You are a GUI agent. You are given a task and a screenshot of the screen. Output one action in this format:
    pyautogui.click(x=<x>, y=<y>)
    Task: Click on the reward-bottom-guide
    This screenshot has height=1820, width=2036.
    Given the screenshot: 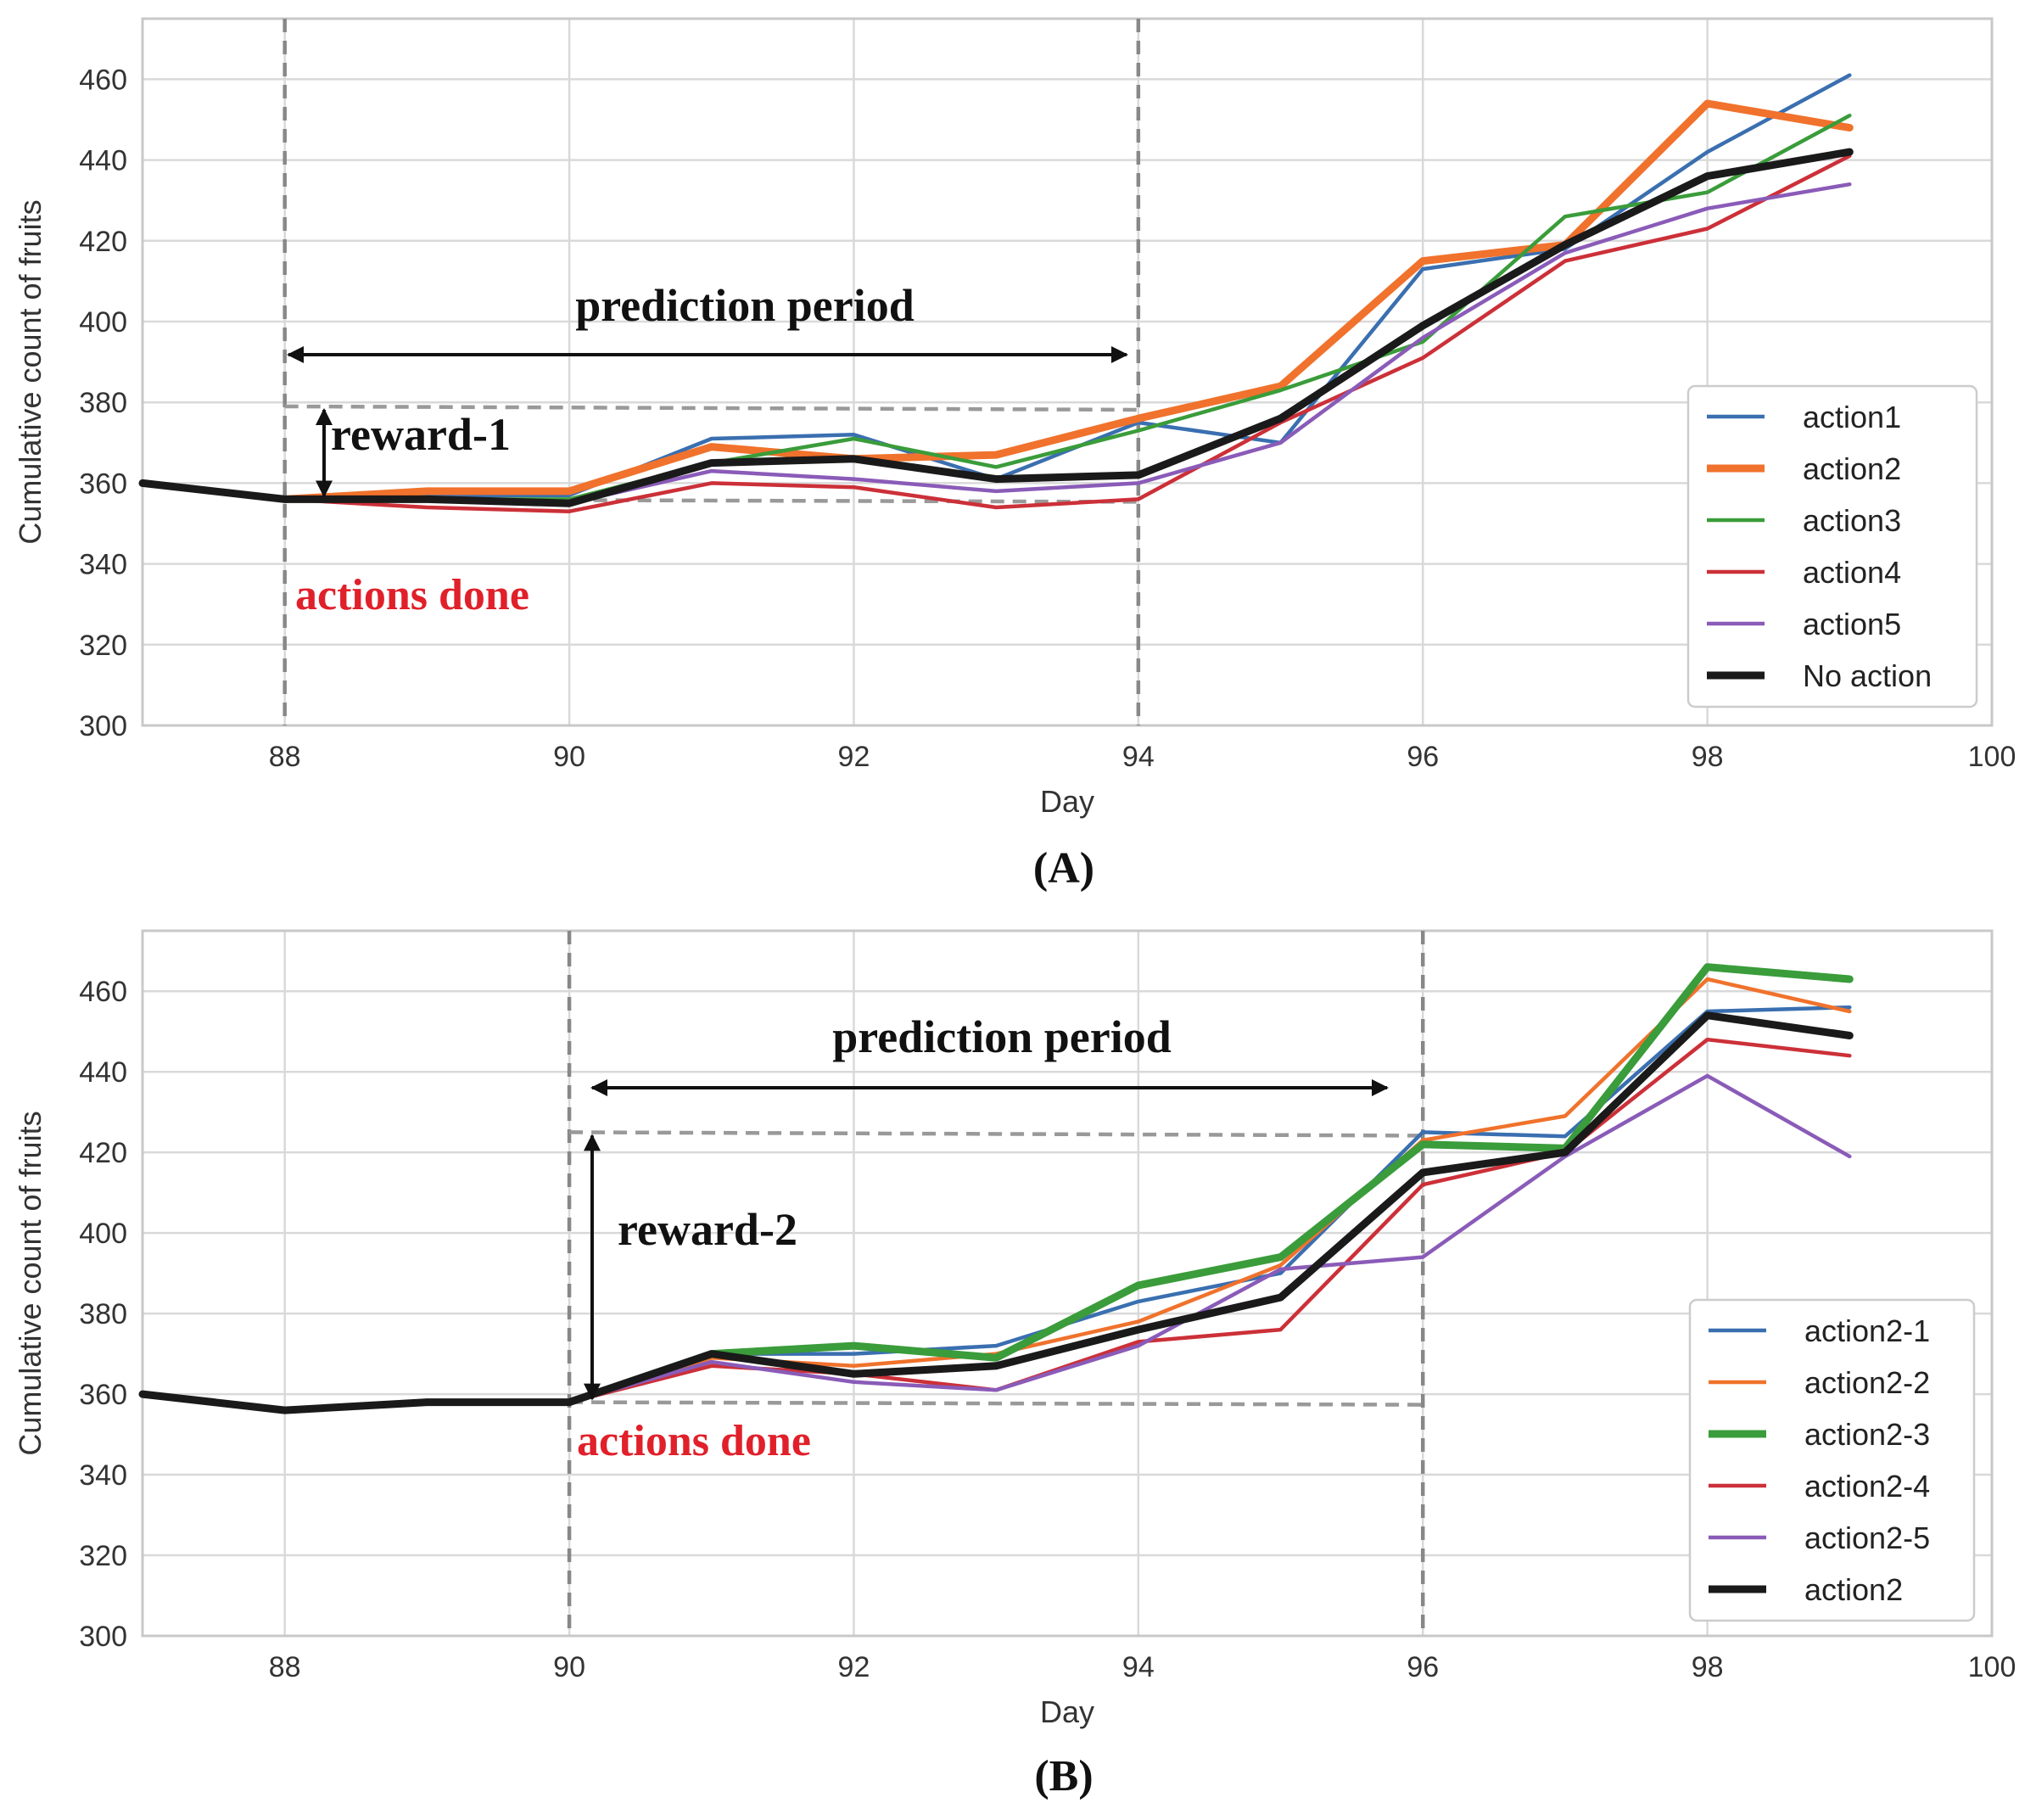 What is the action you would take?
    pyautogui.click(x=997, y=1403)
    